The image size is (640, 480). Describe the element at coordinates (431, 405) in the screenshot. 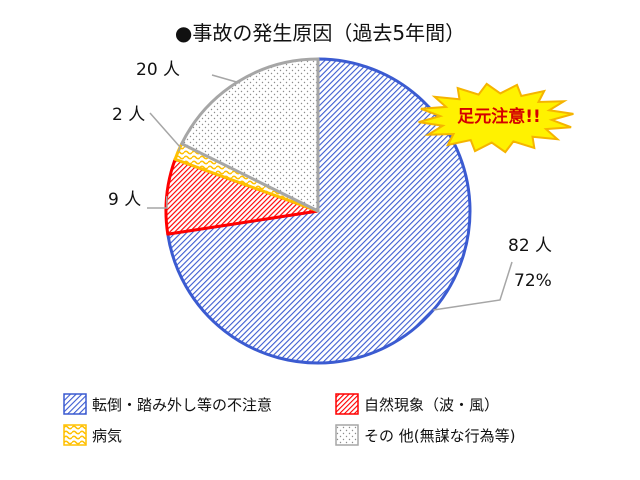

I see `legend-label-nature: 自然現象（波・風）` at that location.